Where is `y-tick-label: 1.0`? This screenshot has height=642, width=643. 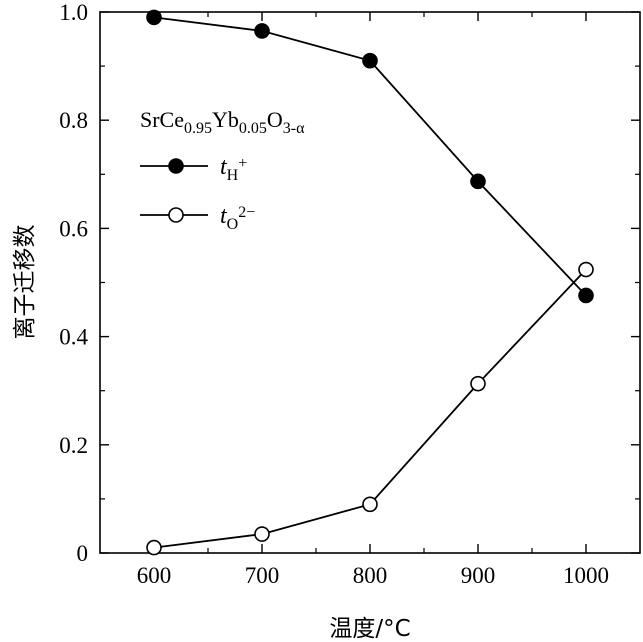
y-tick-label: 1.0 is located at coordinates (73, 12).